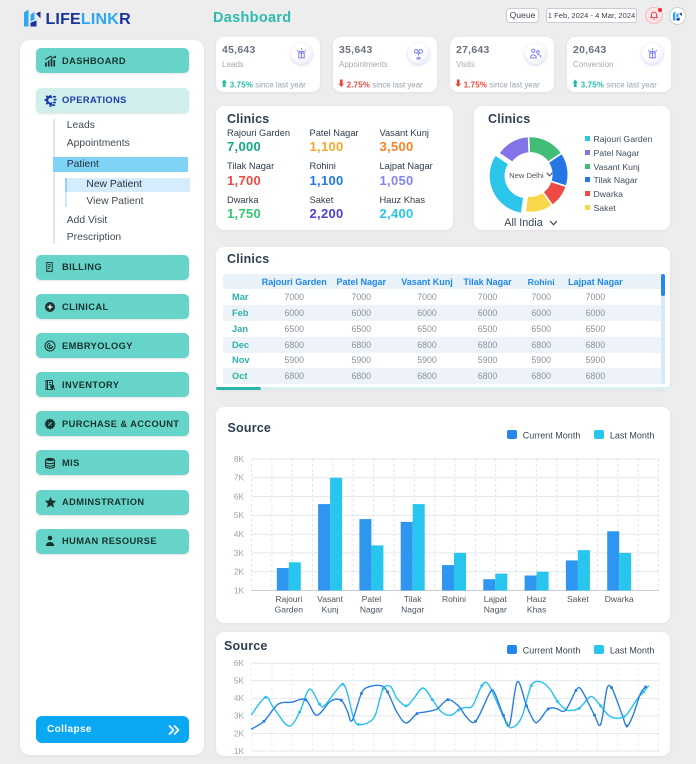 This screenshot has height=764, width=696. What do you see at coordinates (578, 599) in the screenshot?
I see `svg-text: Saket` at bounding box center [578, 599].